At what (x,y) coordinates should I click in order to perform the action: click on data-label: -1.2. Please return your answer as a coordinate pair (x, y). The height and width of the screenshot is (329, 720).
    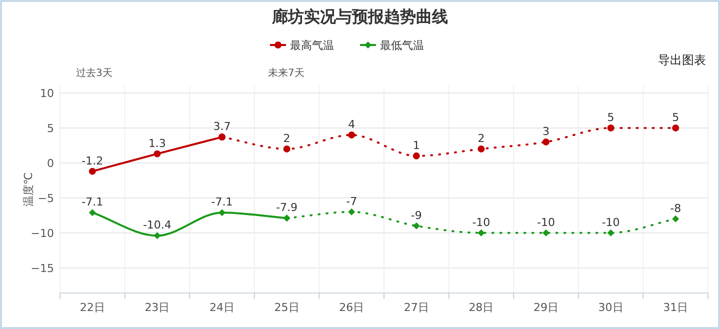
    Looking at the image, I should click on (93, 161).